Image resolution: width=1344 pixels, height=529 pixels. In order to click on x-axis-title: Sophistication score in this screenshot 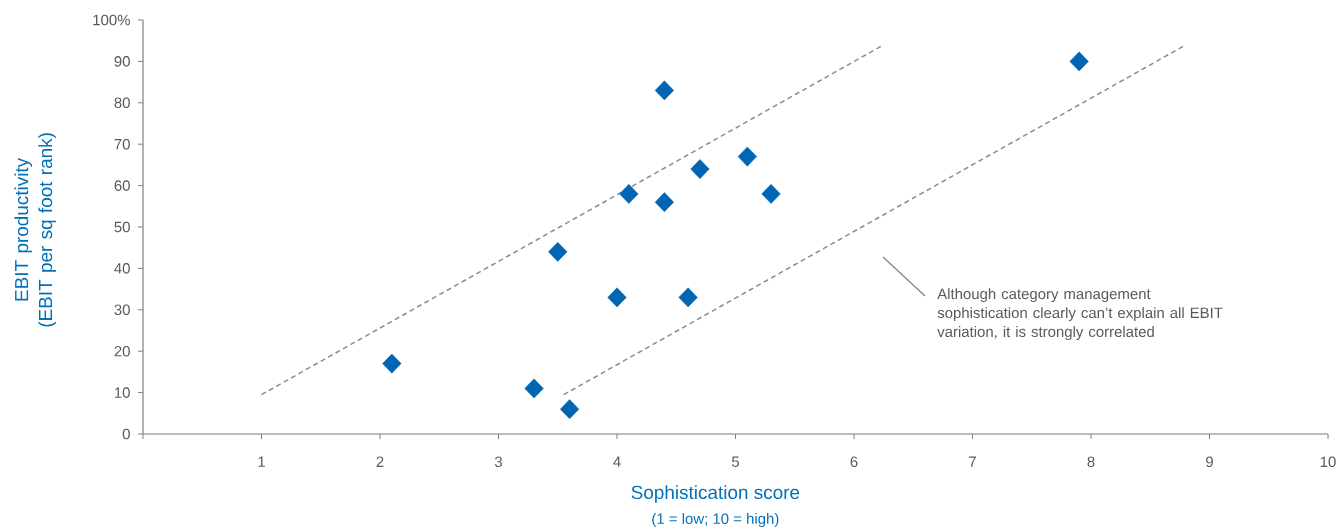, I will do `click(715, 494)`.